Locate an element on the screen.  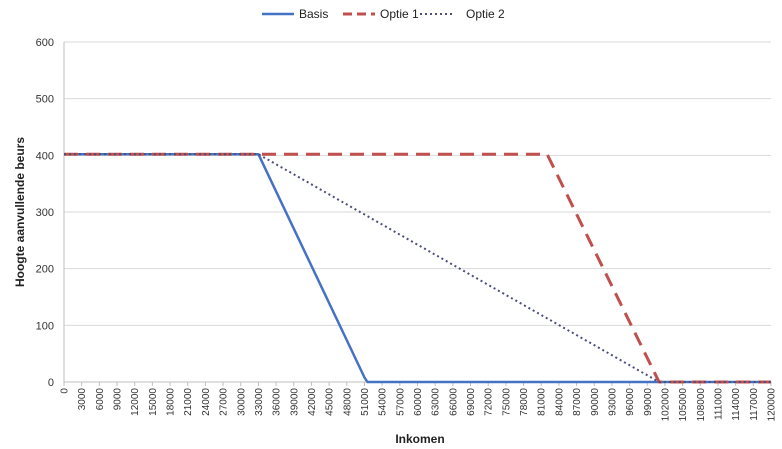
x-tick-label: 60000 is located at coordinates (418, 402).